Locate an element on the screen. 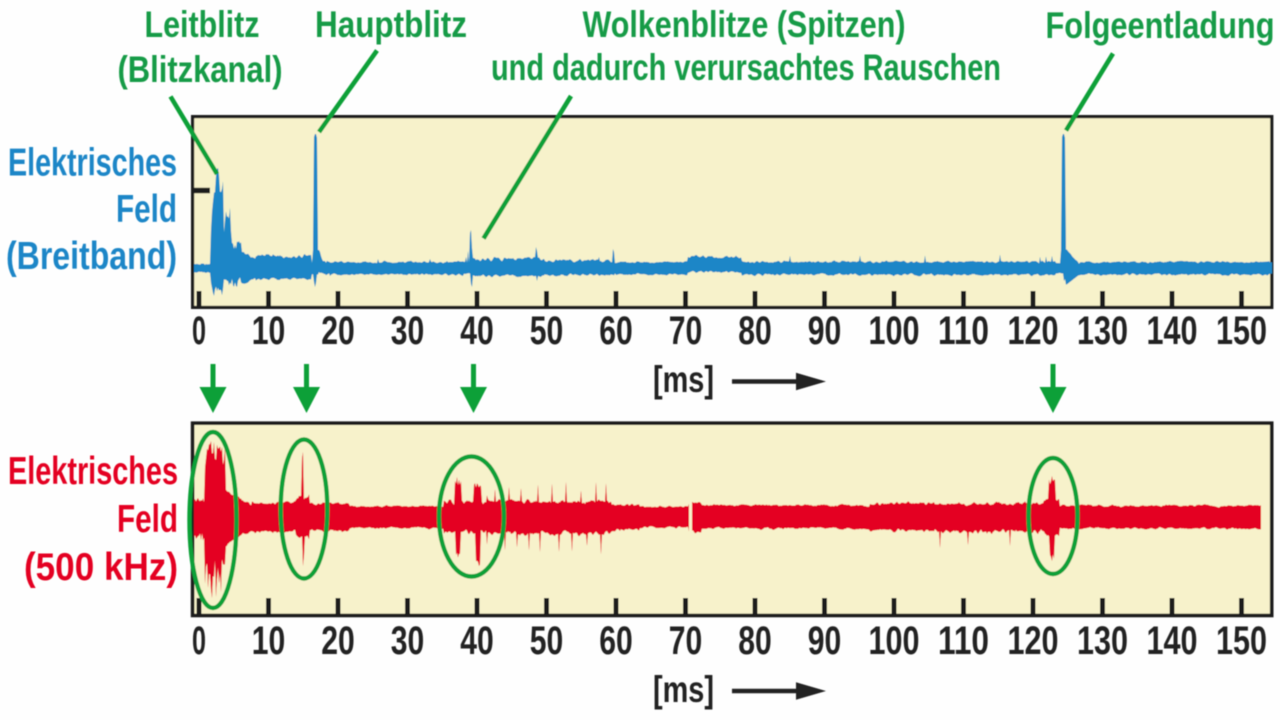 Image resolution: width=1280 pixels, height=720 pixels. svg-text:und dadurch verursachtes Rausc: und dadurch verursachtes Rauschen is located at coordinates (746, 67).